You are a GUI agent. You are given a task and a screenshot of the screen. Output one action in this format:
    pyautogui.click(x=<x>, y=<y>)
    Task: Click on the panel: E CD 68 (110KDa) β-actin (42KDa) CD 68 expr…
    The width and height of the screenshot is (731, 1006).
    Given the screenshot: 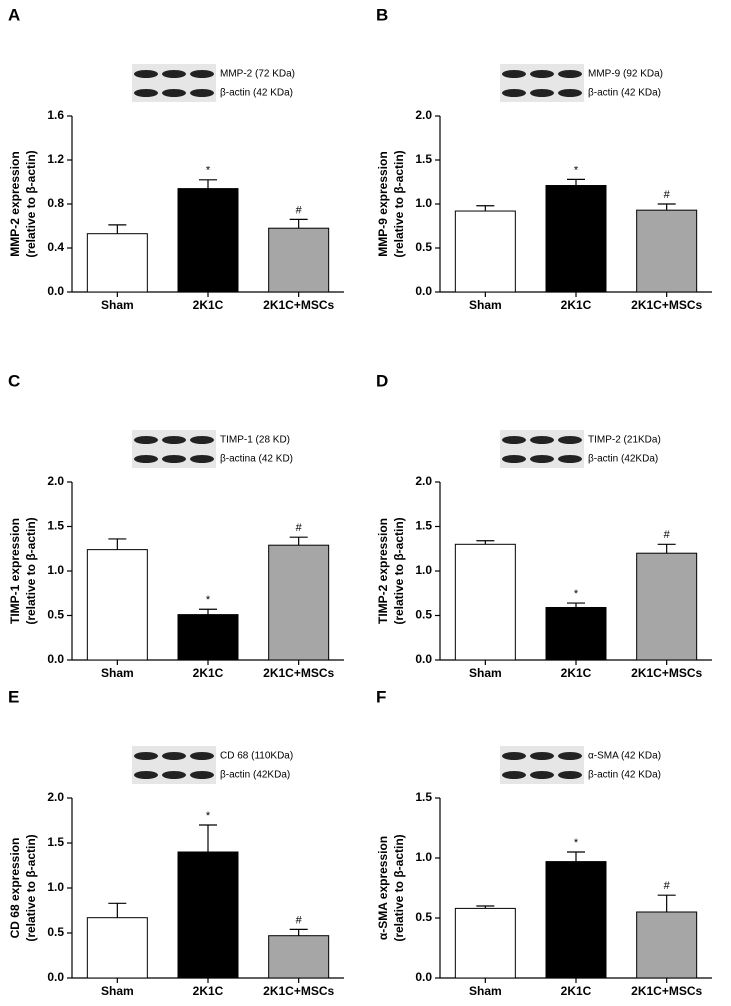 What is the action you would take?
    pyautogui.click(x=176, y=842)
    